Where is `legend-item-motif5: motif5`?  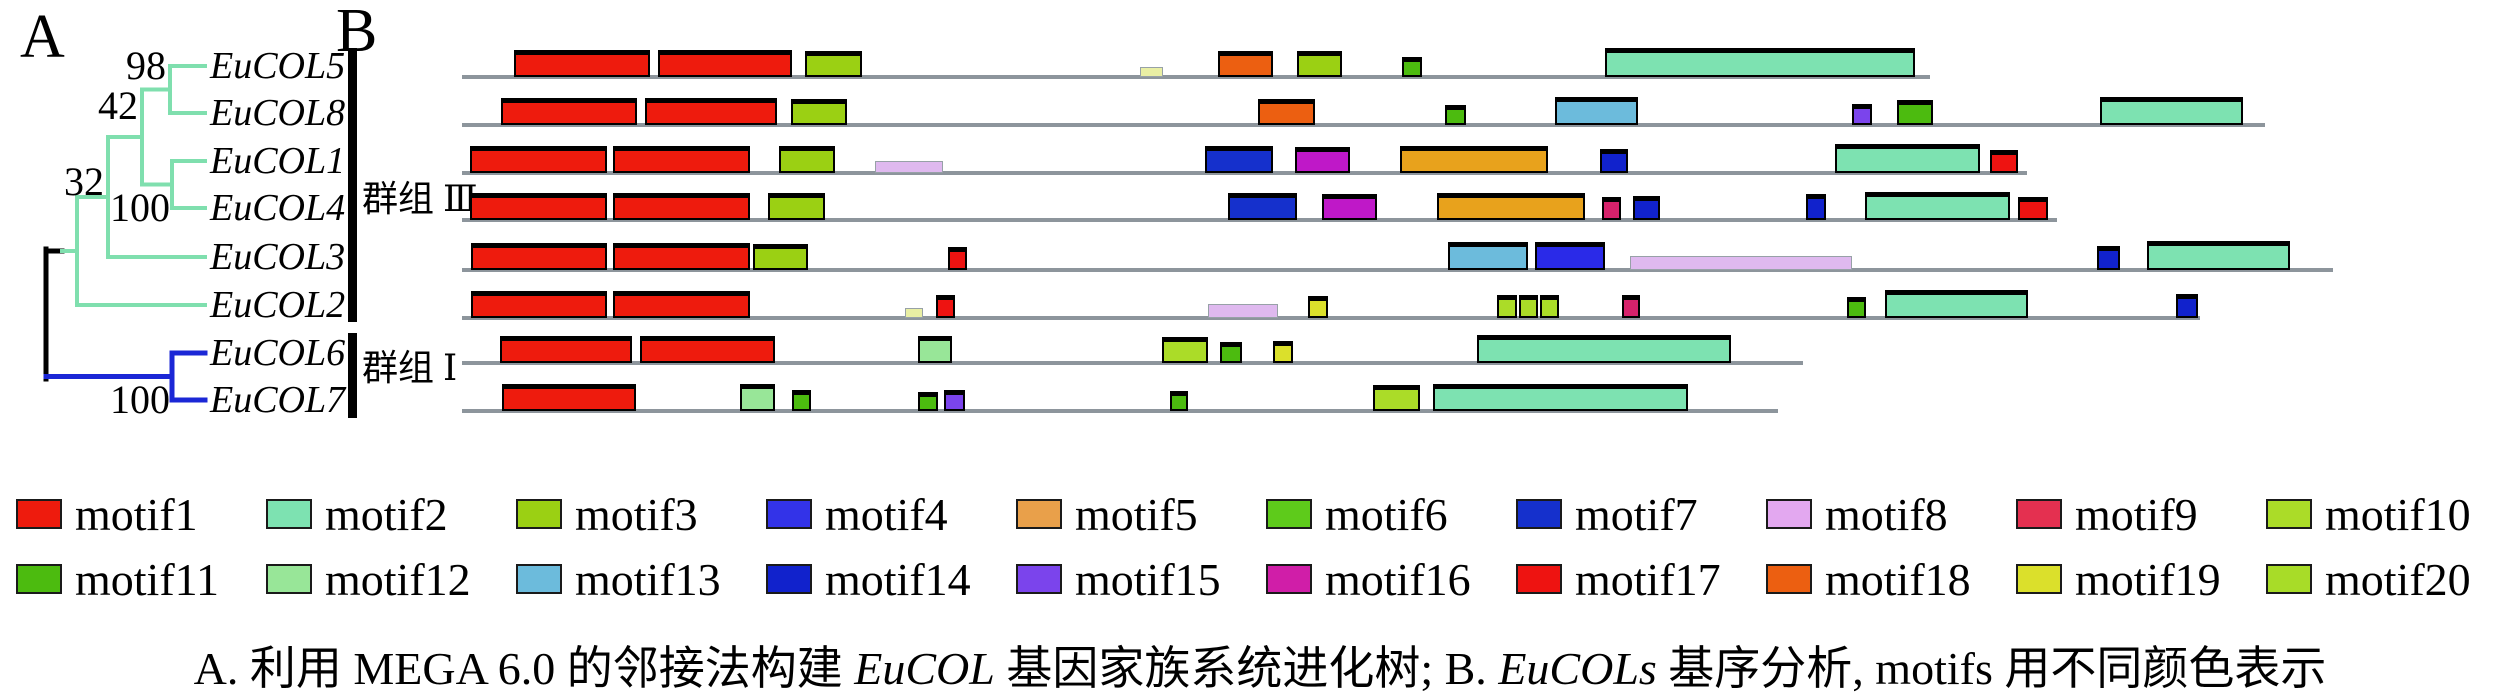
legend-item-motif5: motif5 is located at coordinates (1107, 514).